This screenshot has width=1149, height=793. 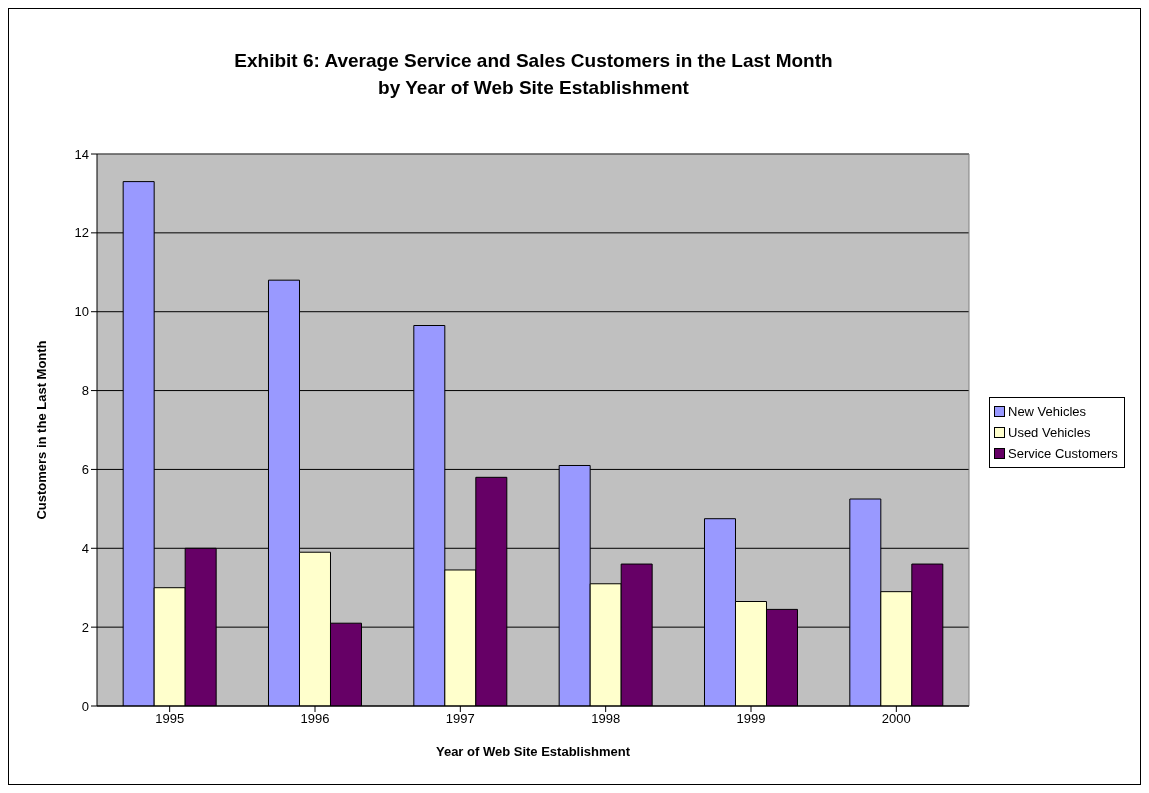 I want to click on x-tick-label: 1999, so click(x=751, y=719).